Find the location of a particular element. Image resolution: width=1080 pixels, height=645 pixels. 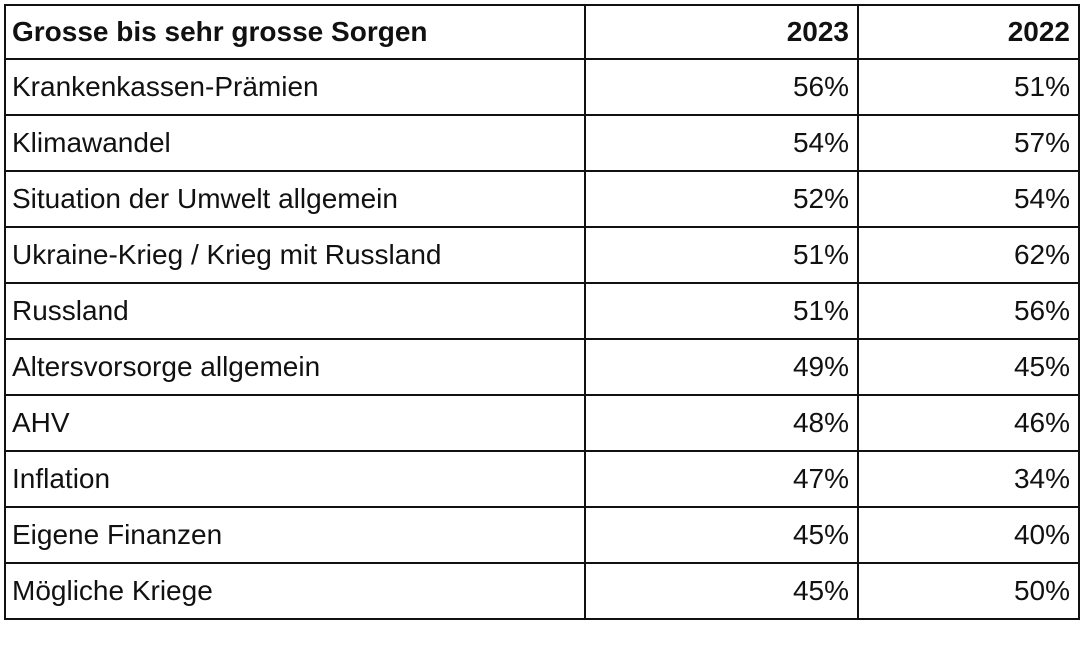

row-label: Krankenkassen-Prämien is located at coordinates (295, 87).